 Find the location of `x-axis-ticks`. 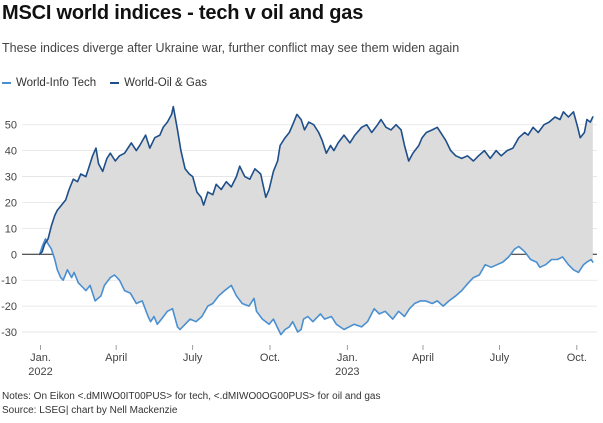

x-axis-ticks is located at coordinates (309, 347).